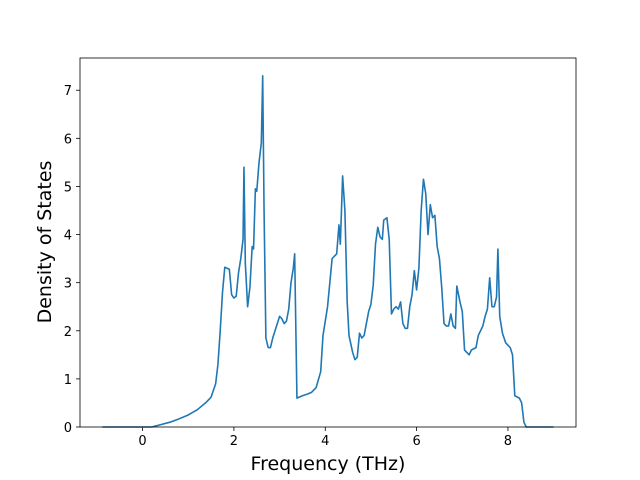  What do you see at coordinates (234, 441) in the screenshot?
I see `x-tick-label: 2` at bounding box center [234, 441].